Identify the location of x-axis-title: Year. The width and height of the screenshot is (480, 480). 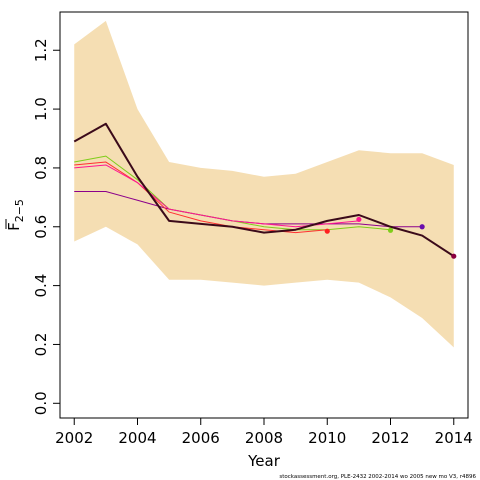
(264, 461).